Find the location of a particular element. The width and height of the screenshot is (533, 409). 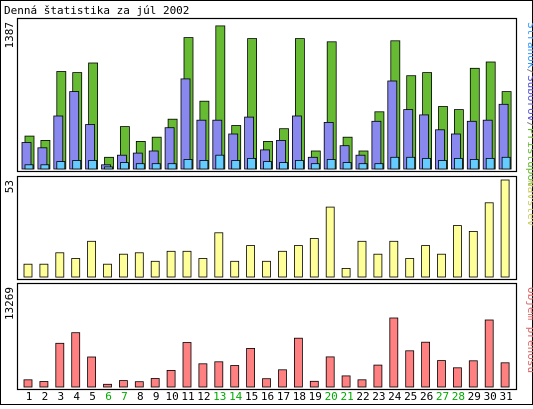

bar-visits-Návštev-day-24 is located at coordinates (394, 259).